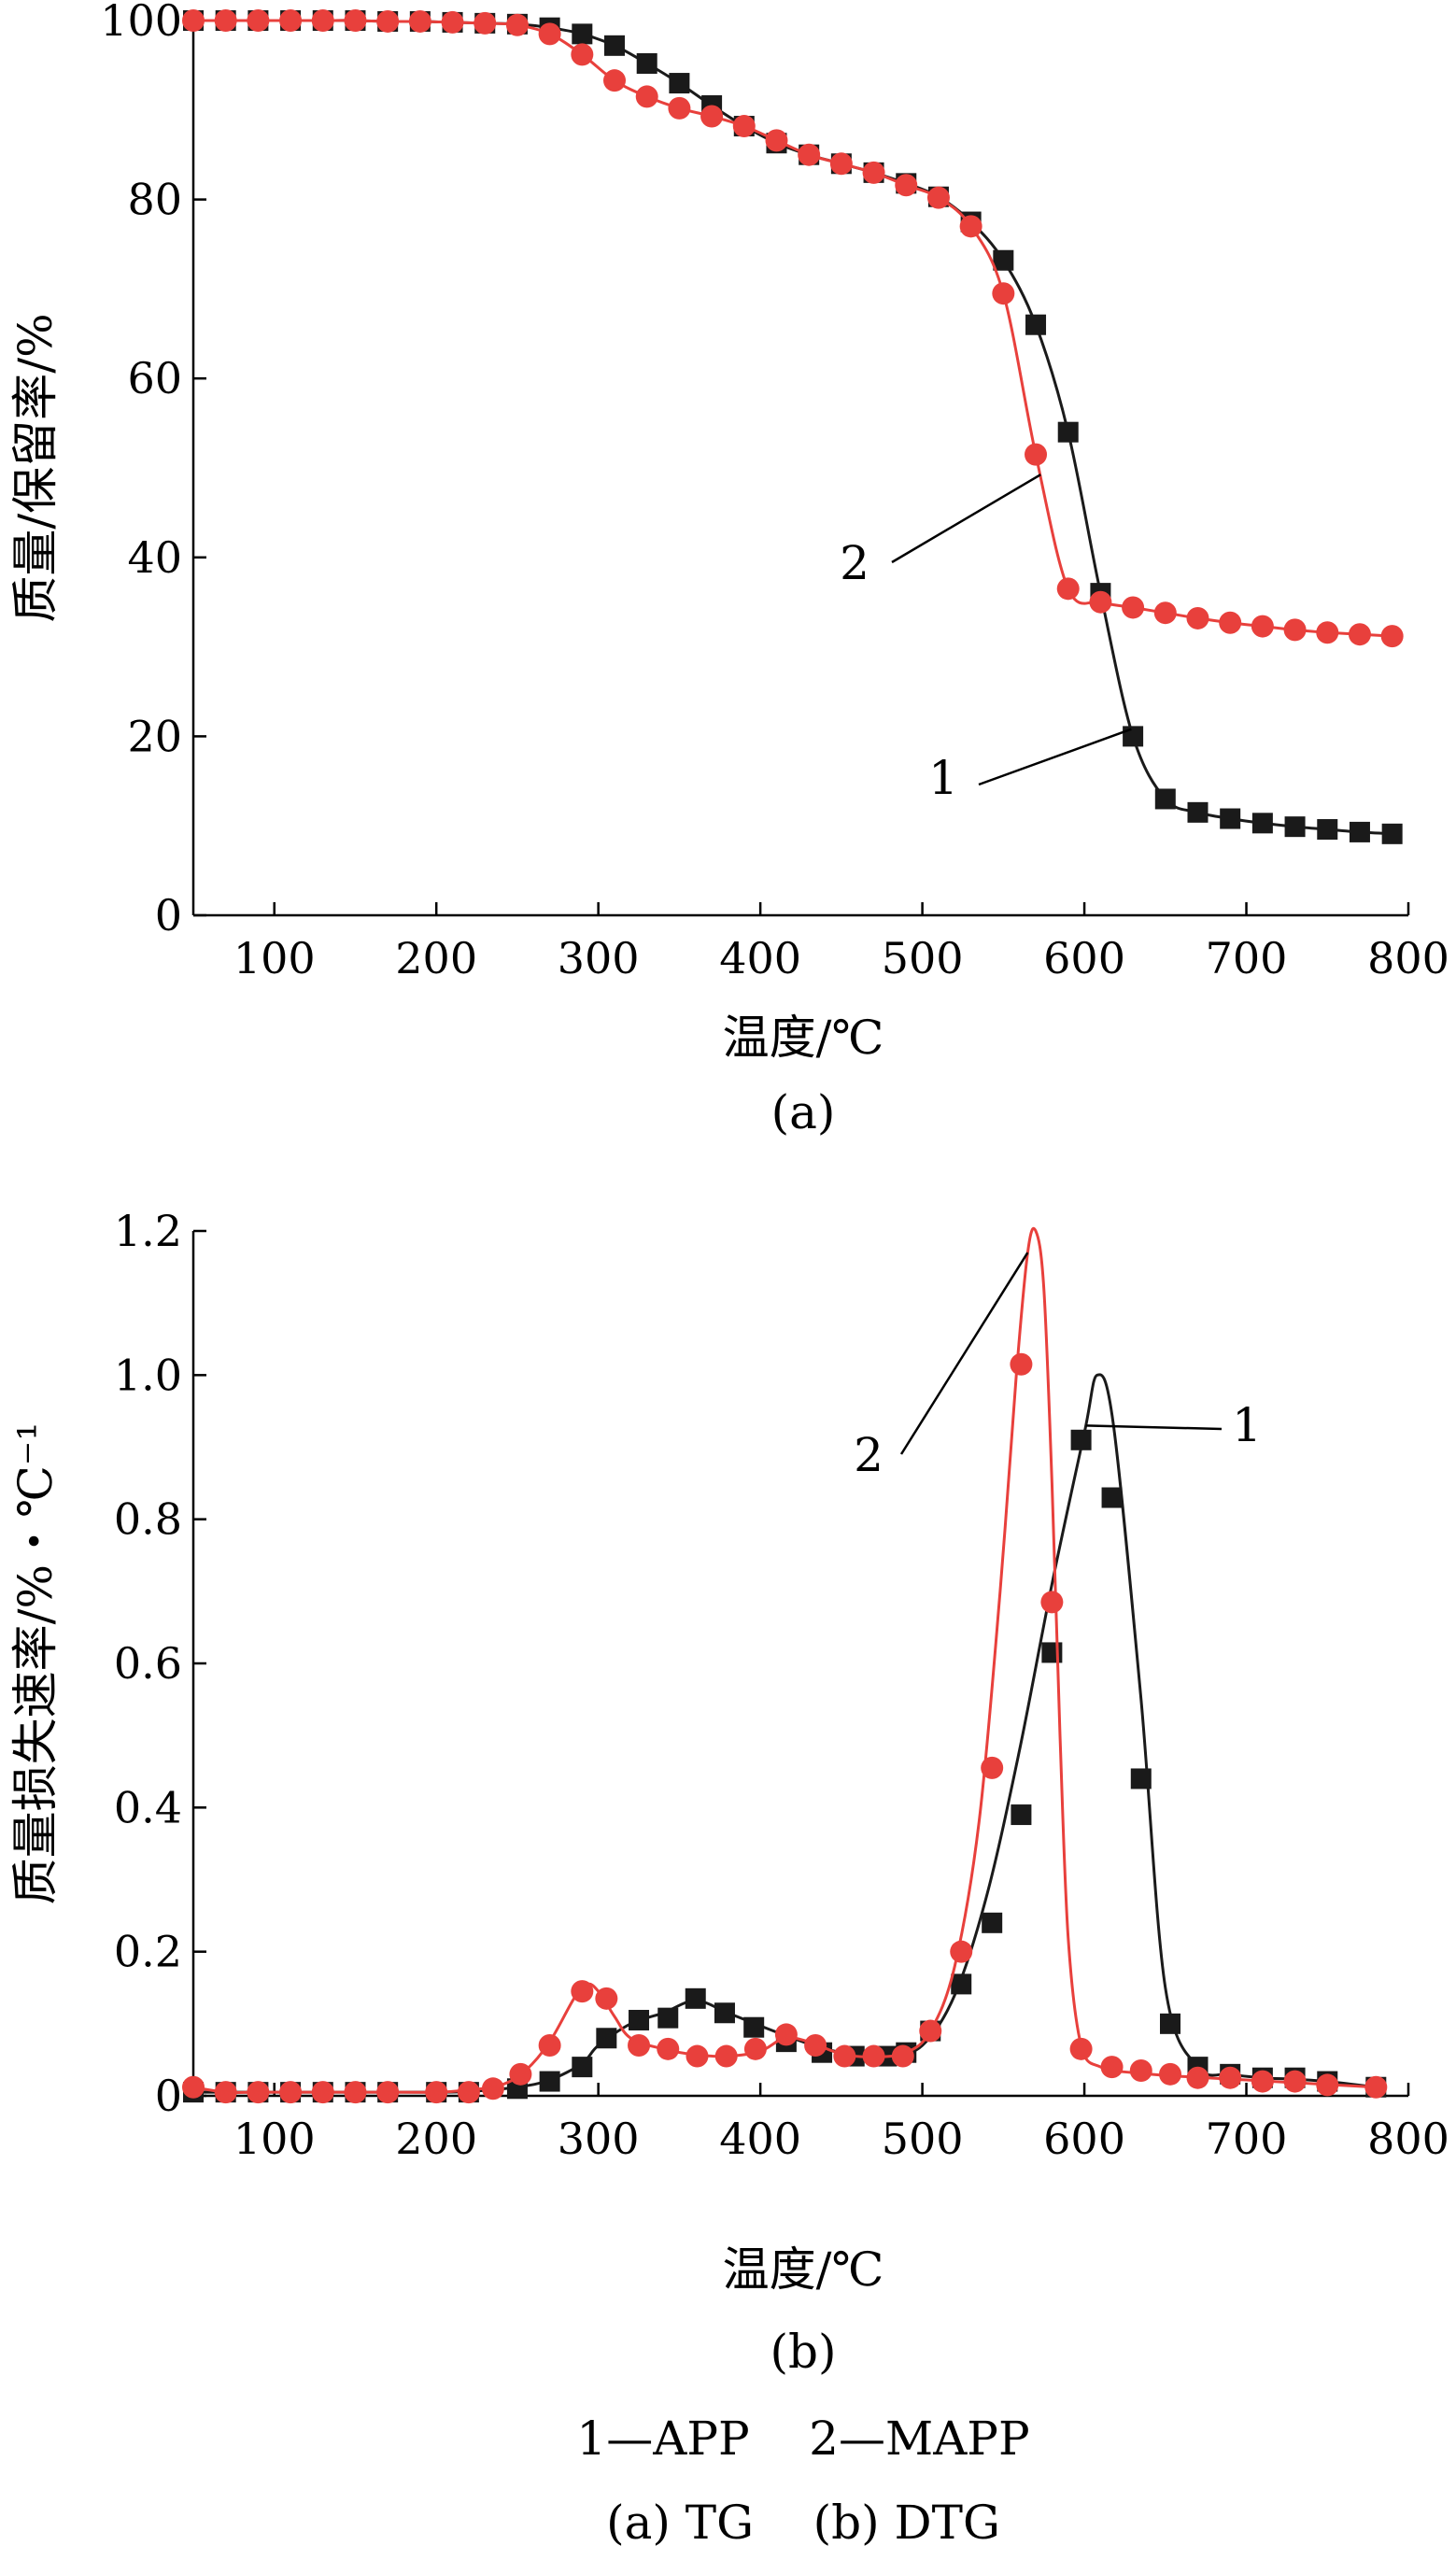  I want to click on panel-a-label: (a), so click(803, 1112).